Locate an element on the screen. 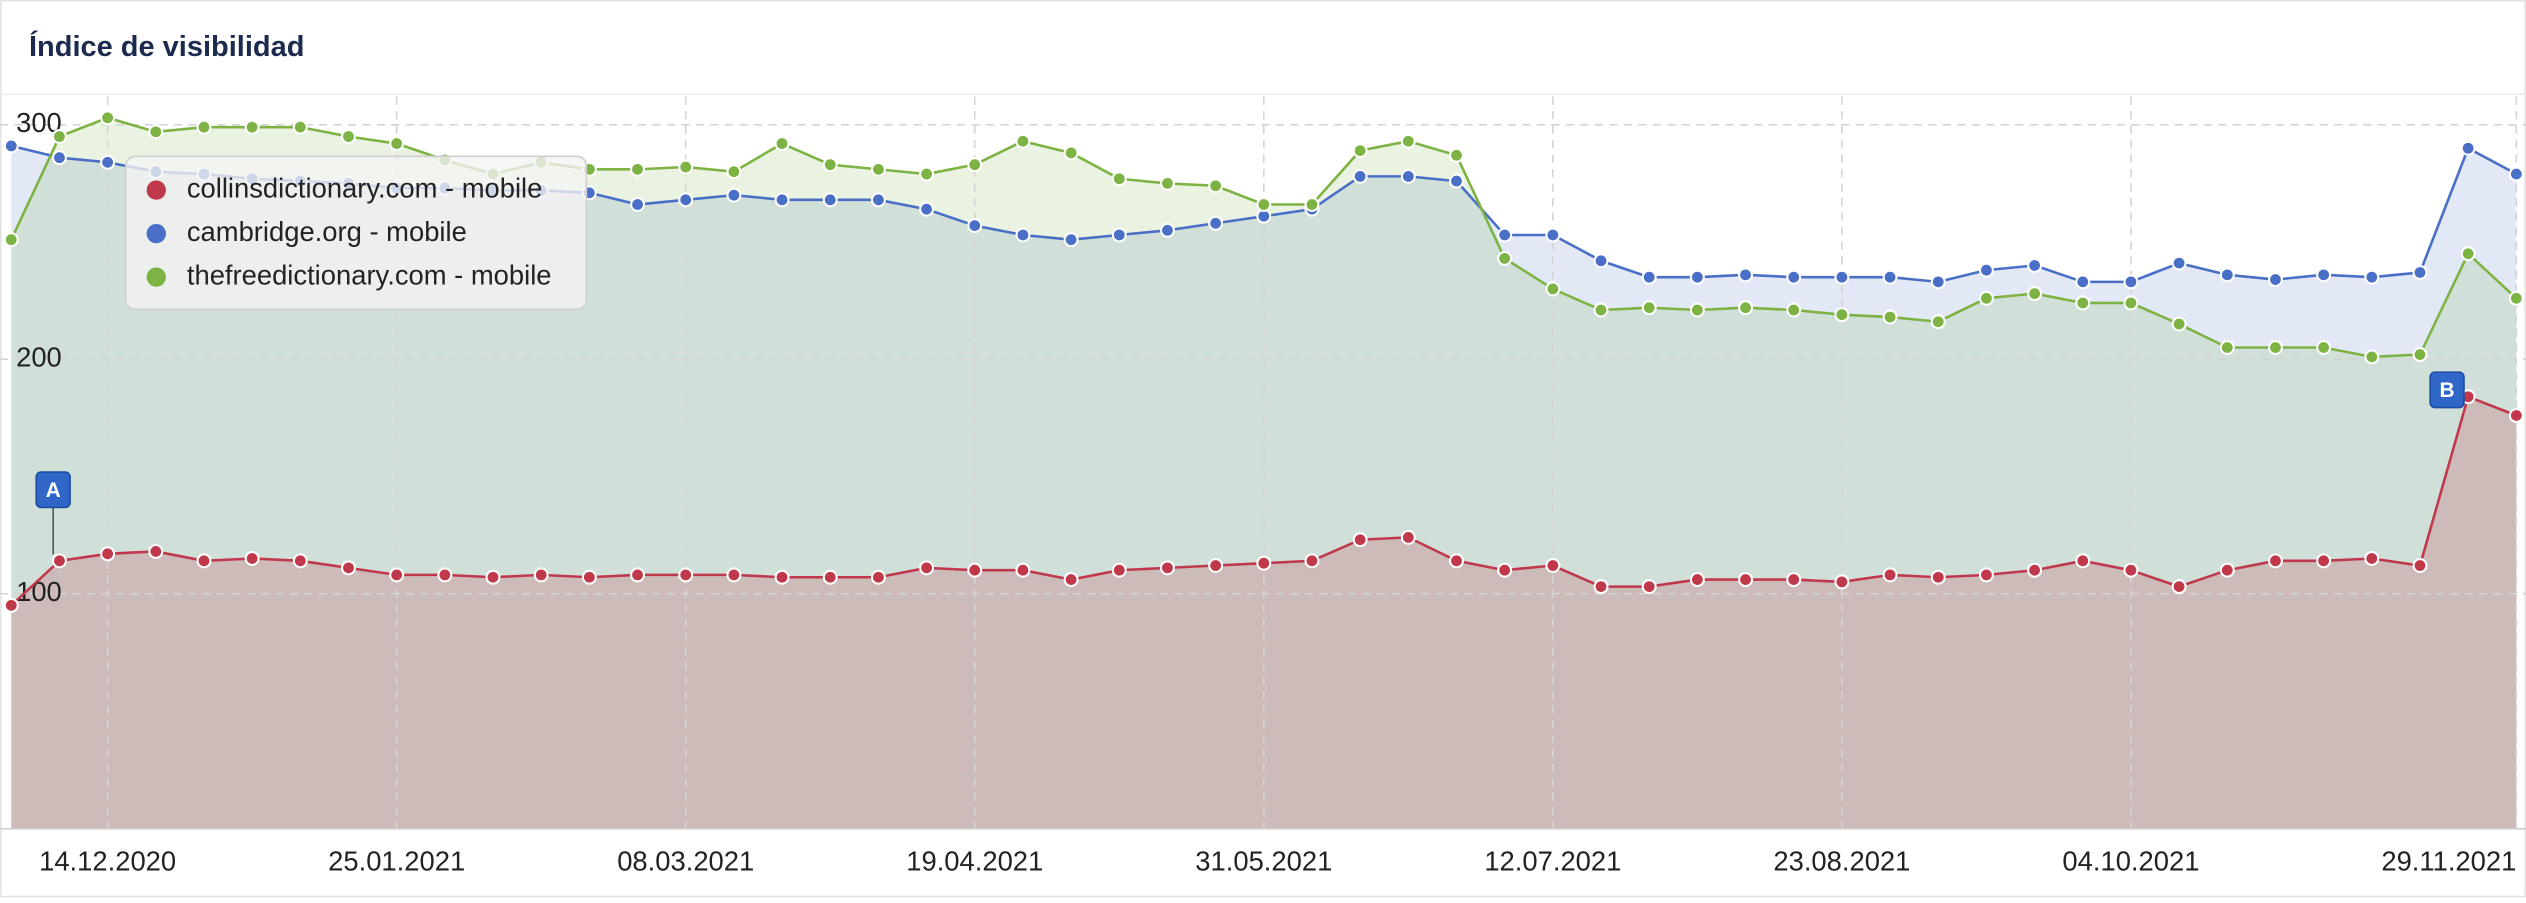  chart-title: Índice de visibilidad is located at coordinates (166, 46).